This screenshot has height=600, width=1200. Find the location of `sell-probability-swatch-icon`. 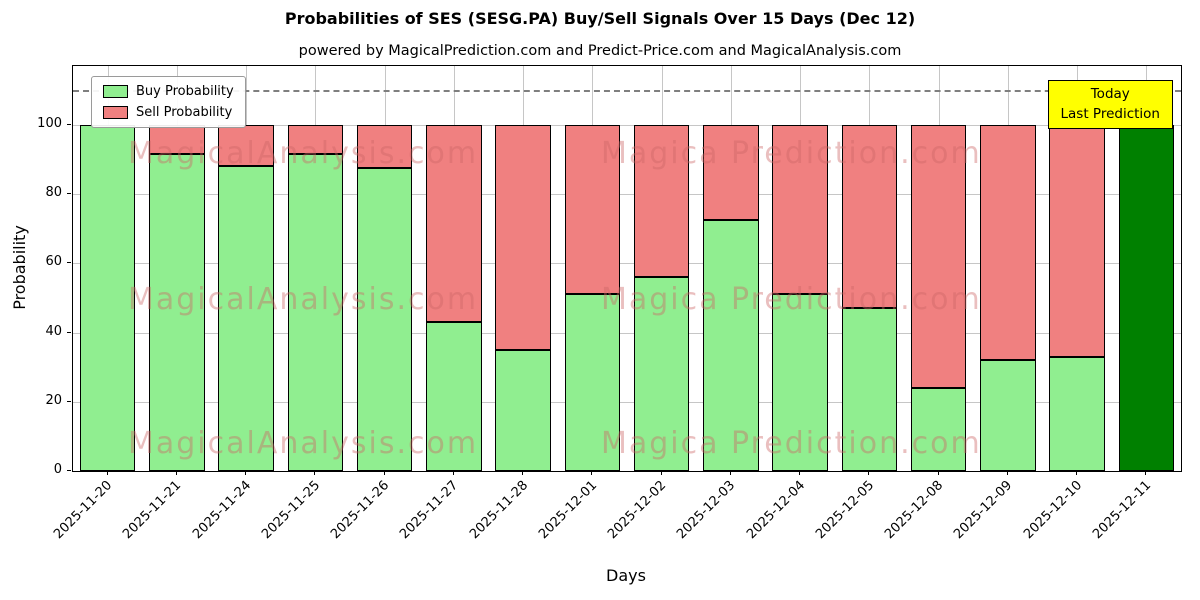

sell-probability-swatch-icon is located at coordinates (115, 112).